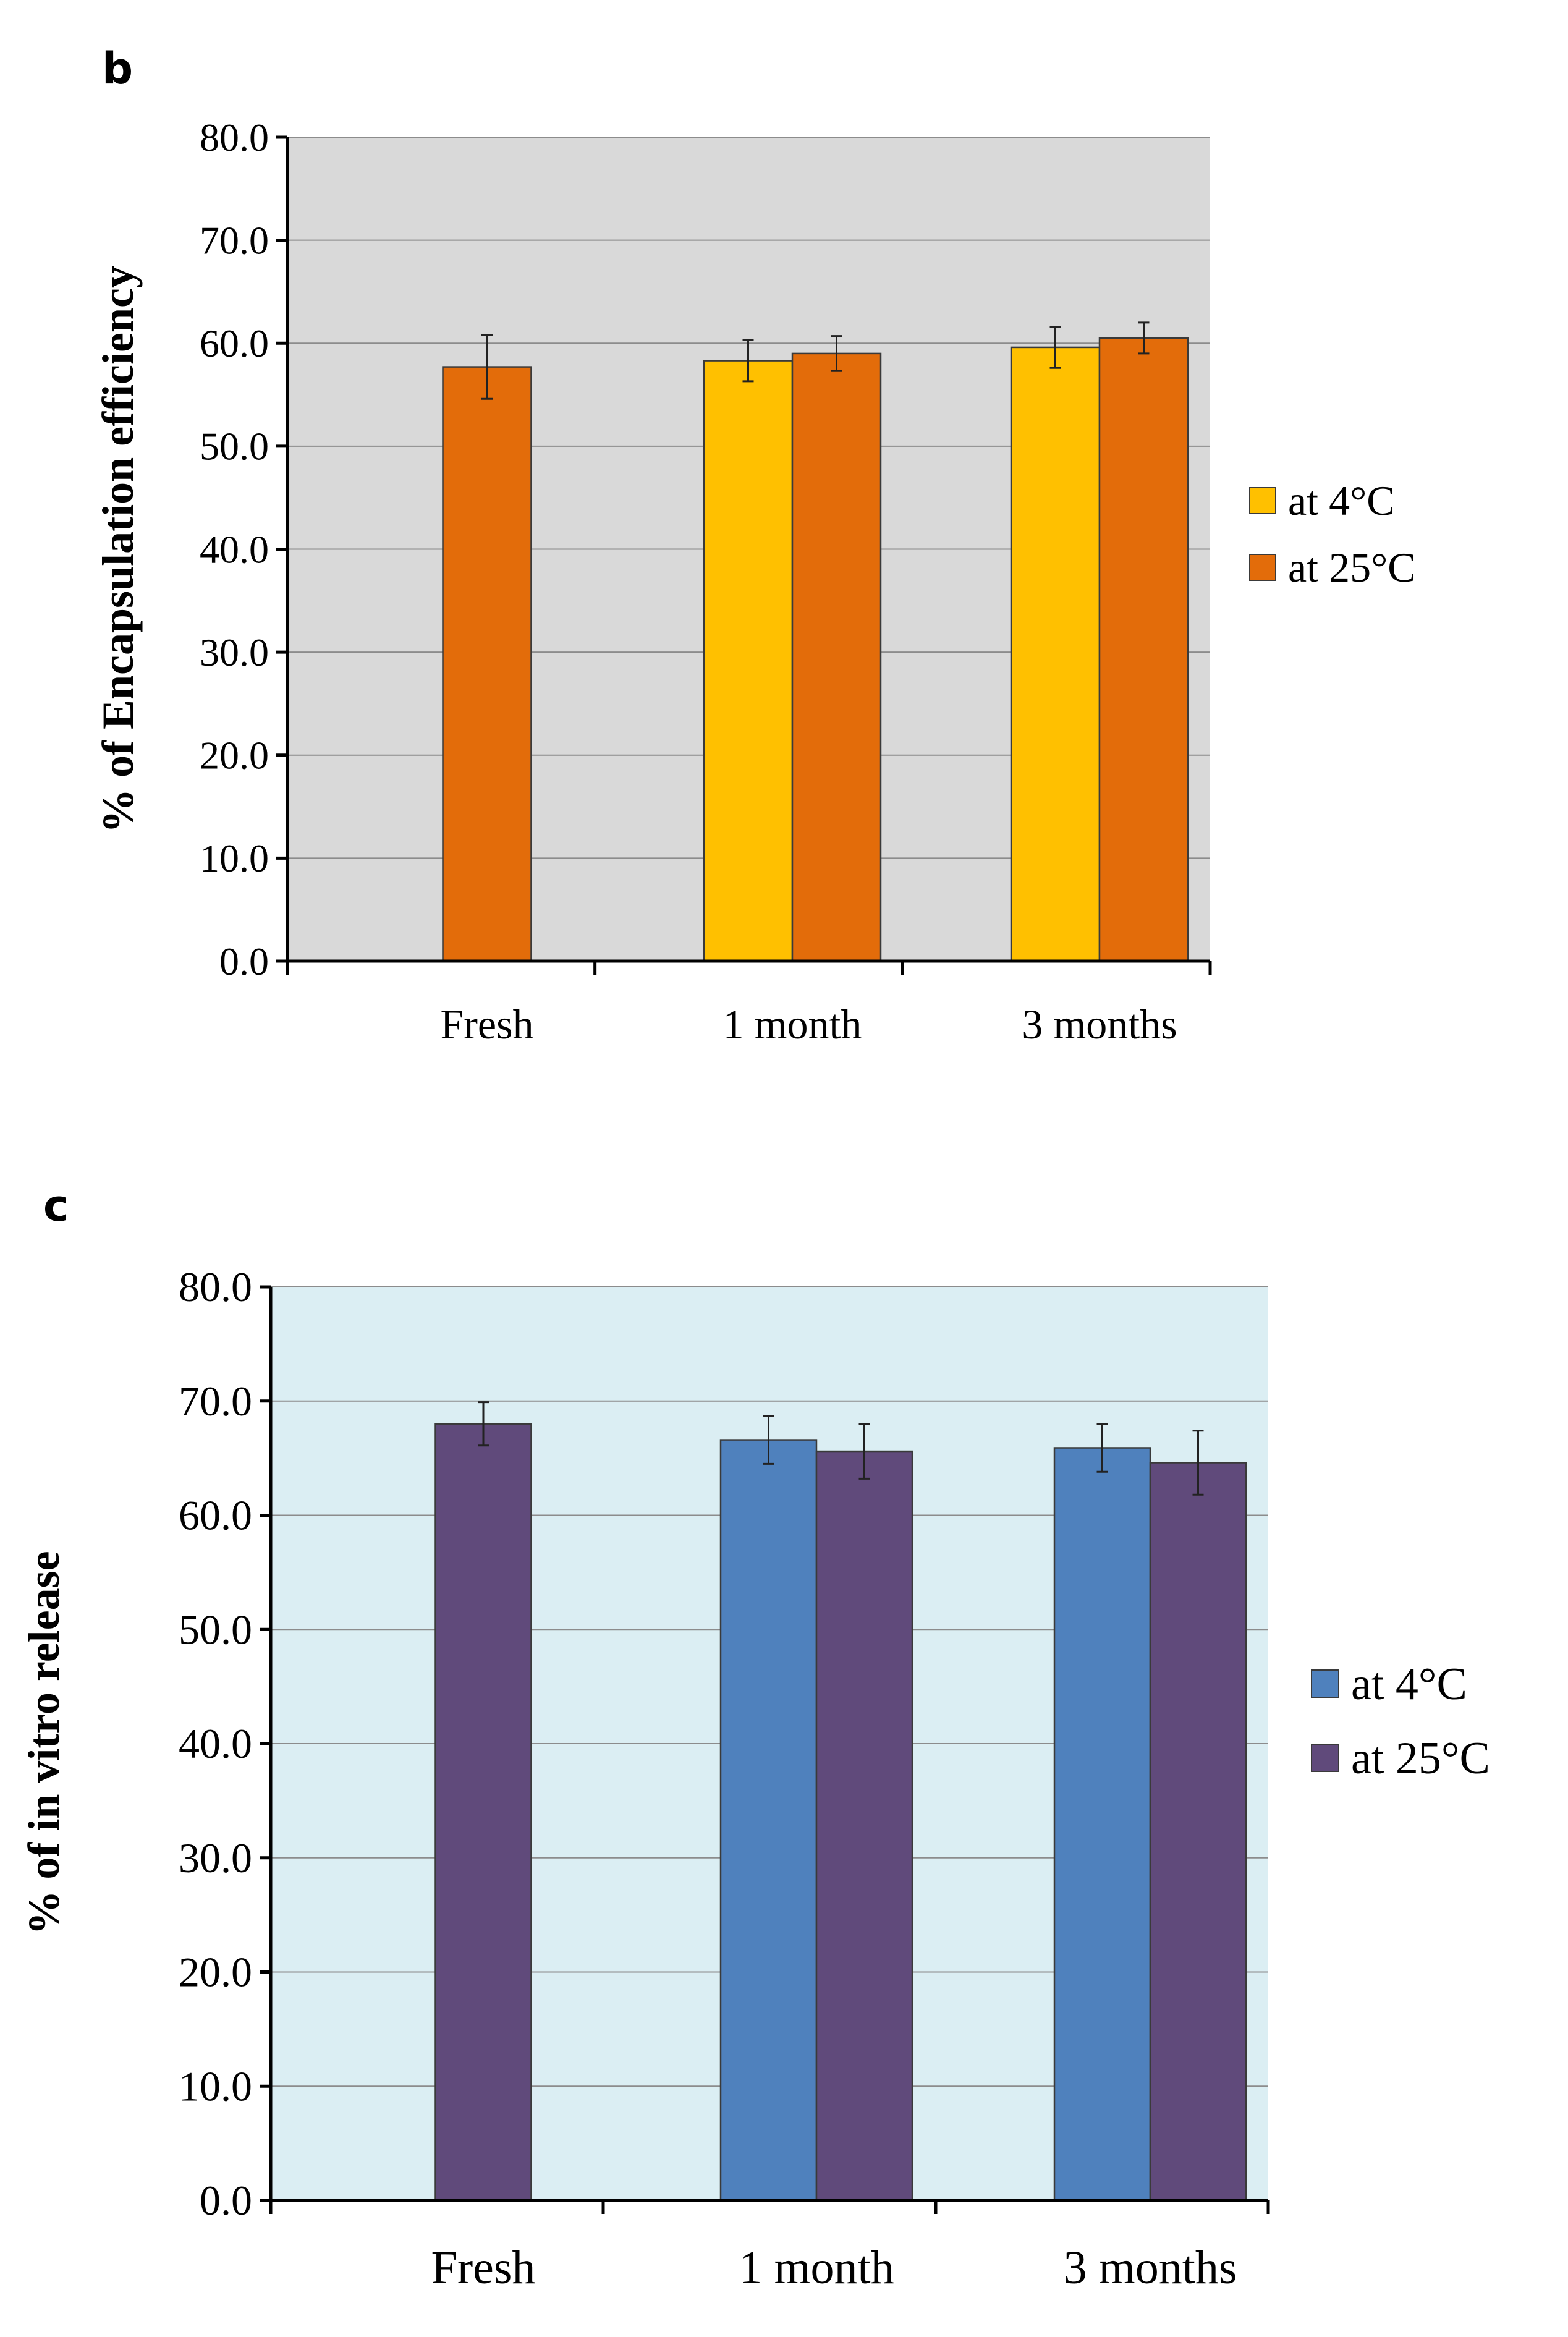  Describe the element at coordinates (118, 549) in the screenshot. I see `y-axis-label: % of Encapsulation efficiency` at that location.